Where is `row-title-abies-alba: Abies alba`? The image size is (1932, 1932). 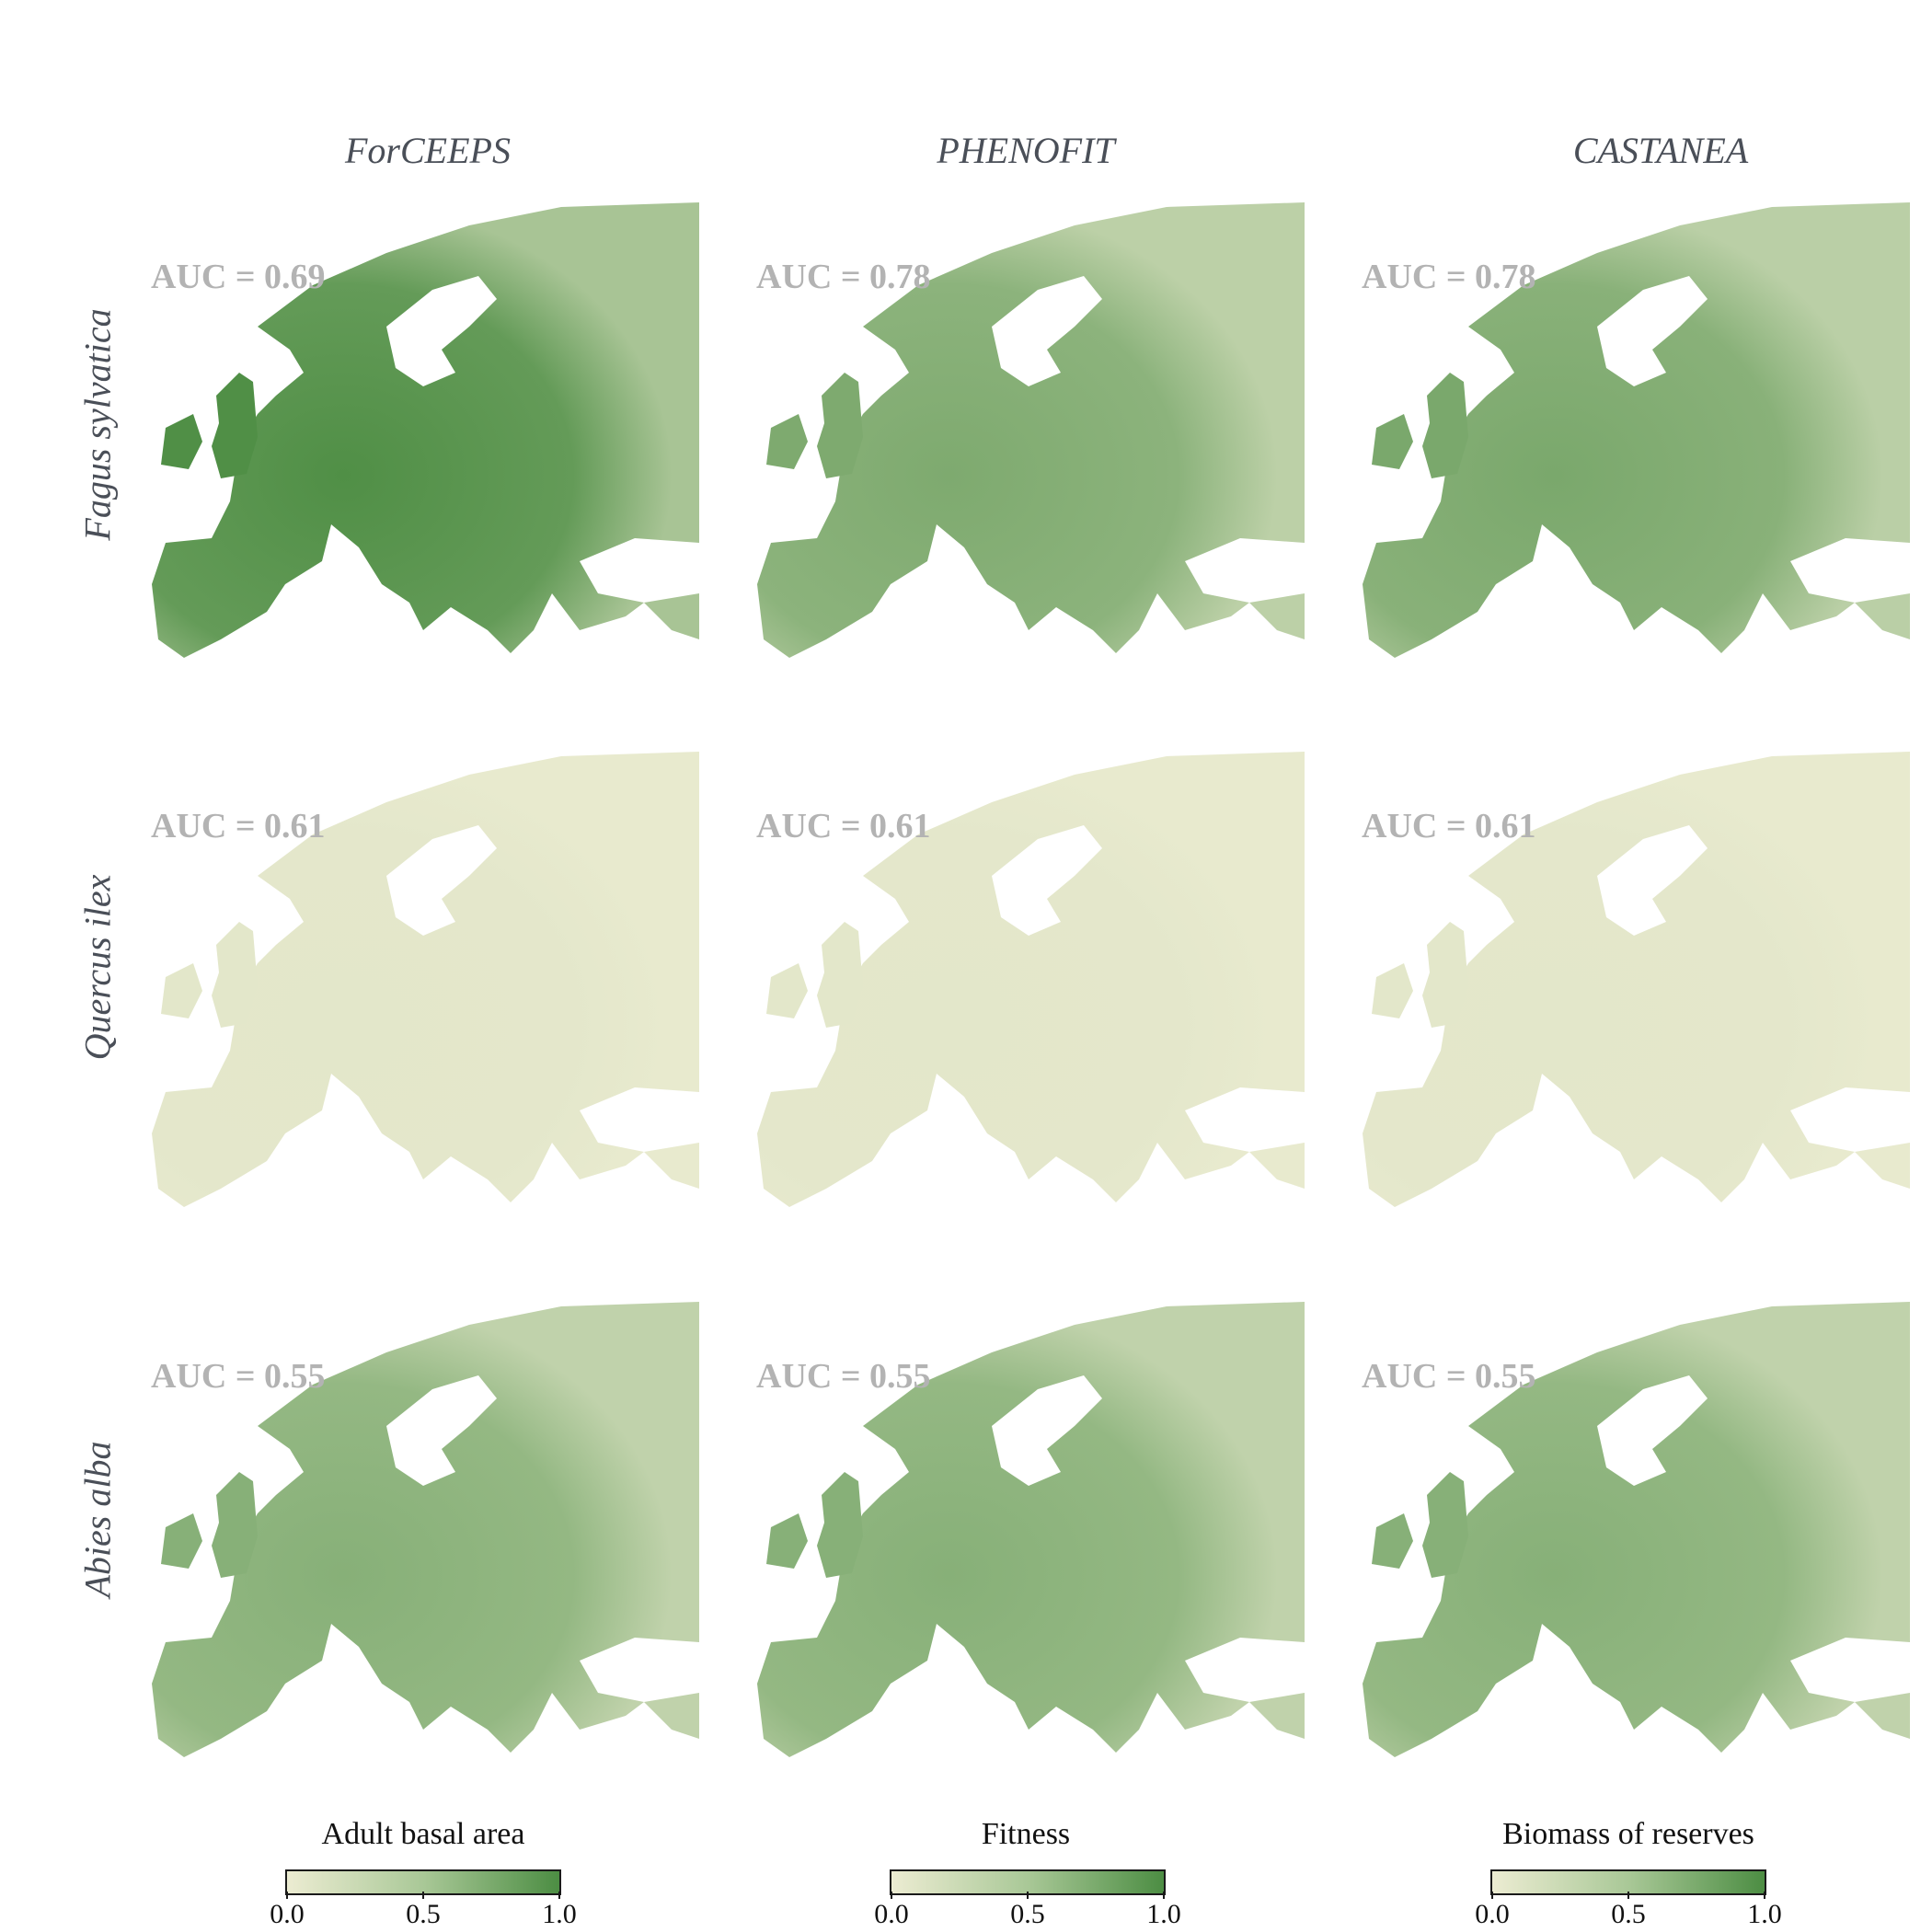
row-title-abies-alba: Abies alba is located at coordinates (97, 1519).